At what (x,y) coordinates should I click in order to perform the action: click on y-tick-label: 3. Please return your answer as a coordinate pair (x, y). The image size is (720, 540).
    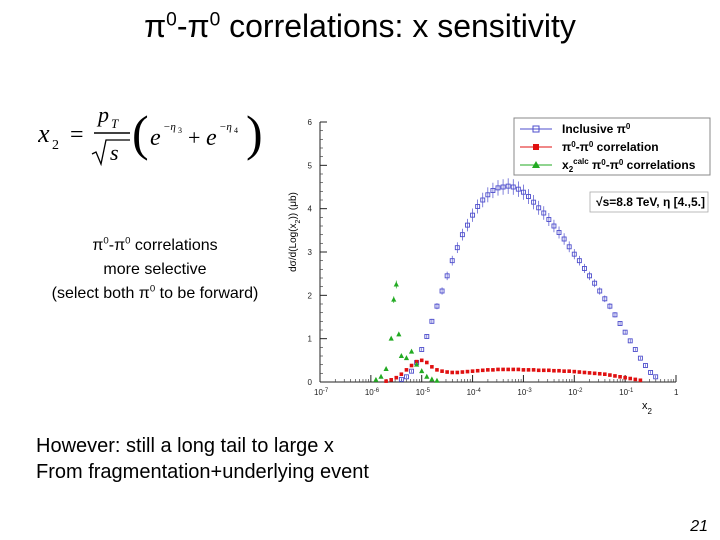
    Looking at the image, I should click on (310, 252).